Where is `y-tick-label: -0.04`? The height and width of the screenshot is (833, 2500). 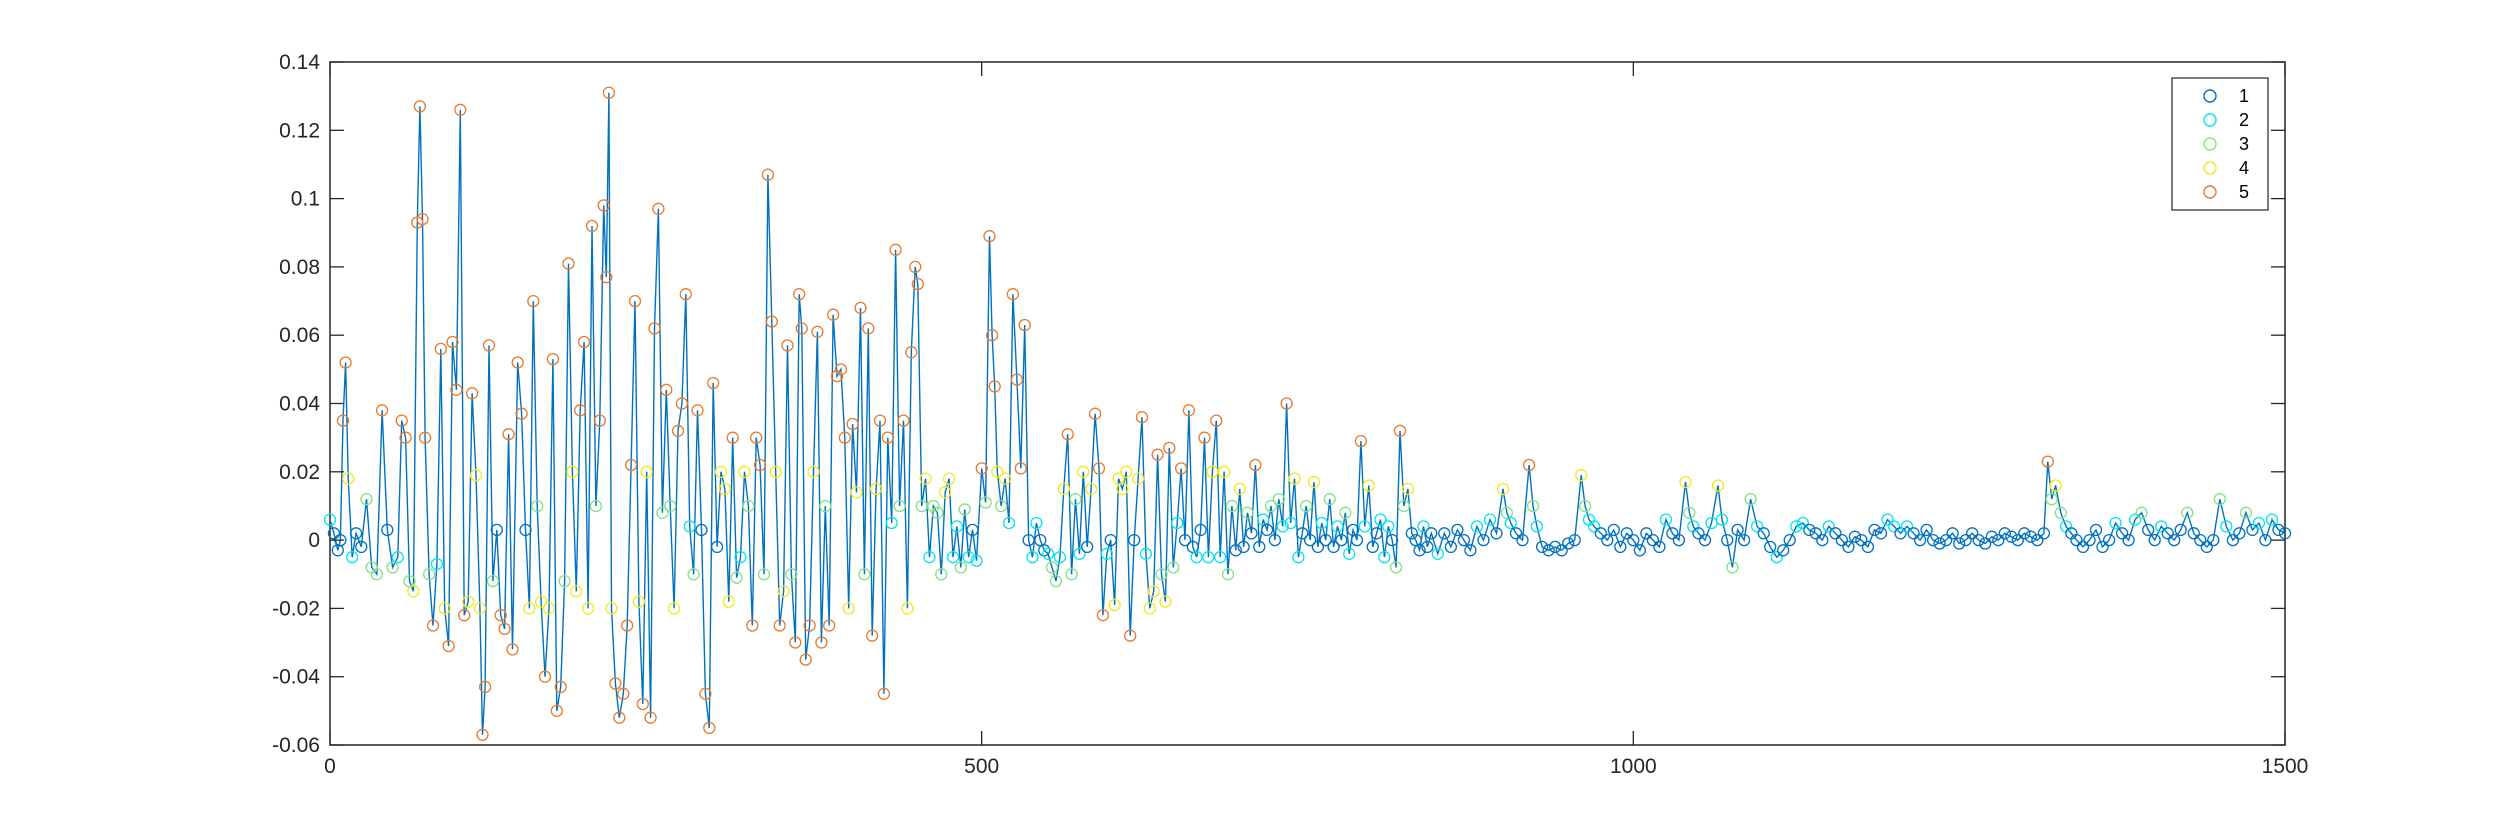 y-tick-label: -0.04 is located at coordinates (296, 677).